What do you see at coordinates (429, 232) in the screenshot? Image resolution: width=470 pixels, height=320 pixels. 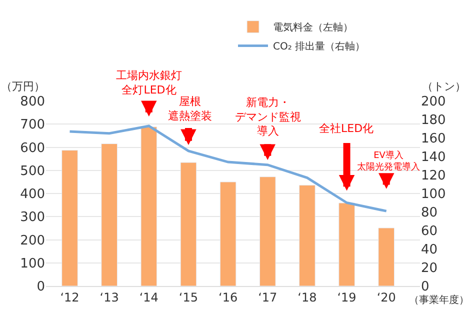 I see `y2-tick-label: 60` at bounding box center [429, 232].